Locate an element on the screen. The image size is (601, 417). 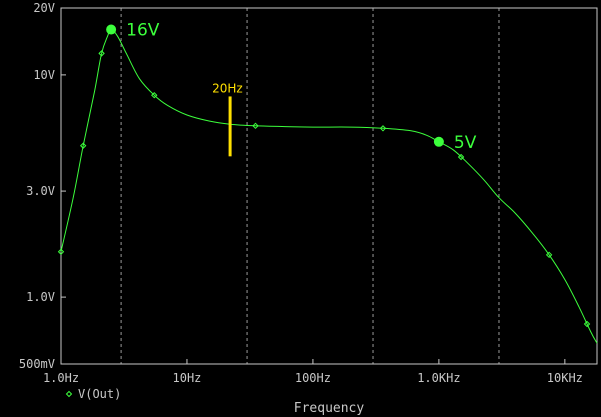
y-tick-label: 3.0V is located at coordinates (40, 191).